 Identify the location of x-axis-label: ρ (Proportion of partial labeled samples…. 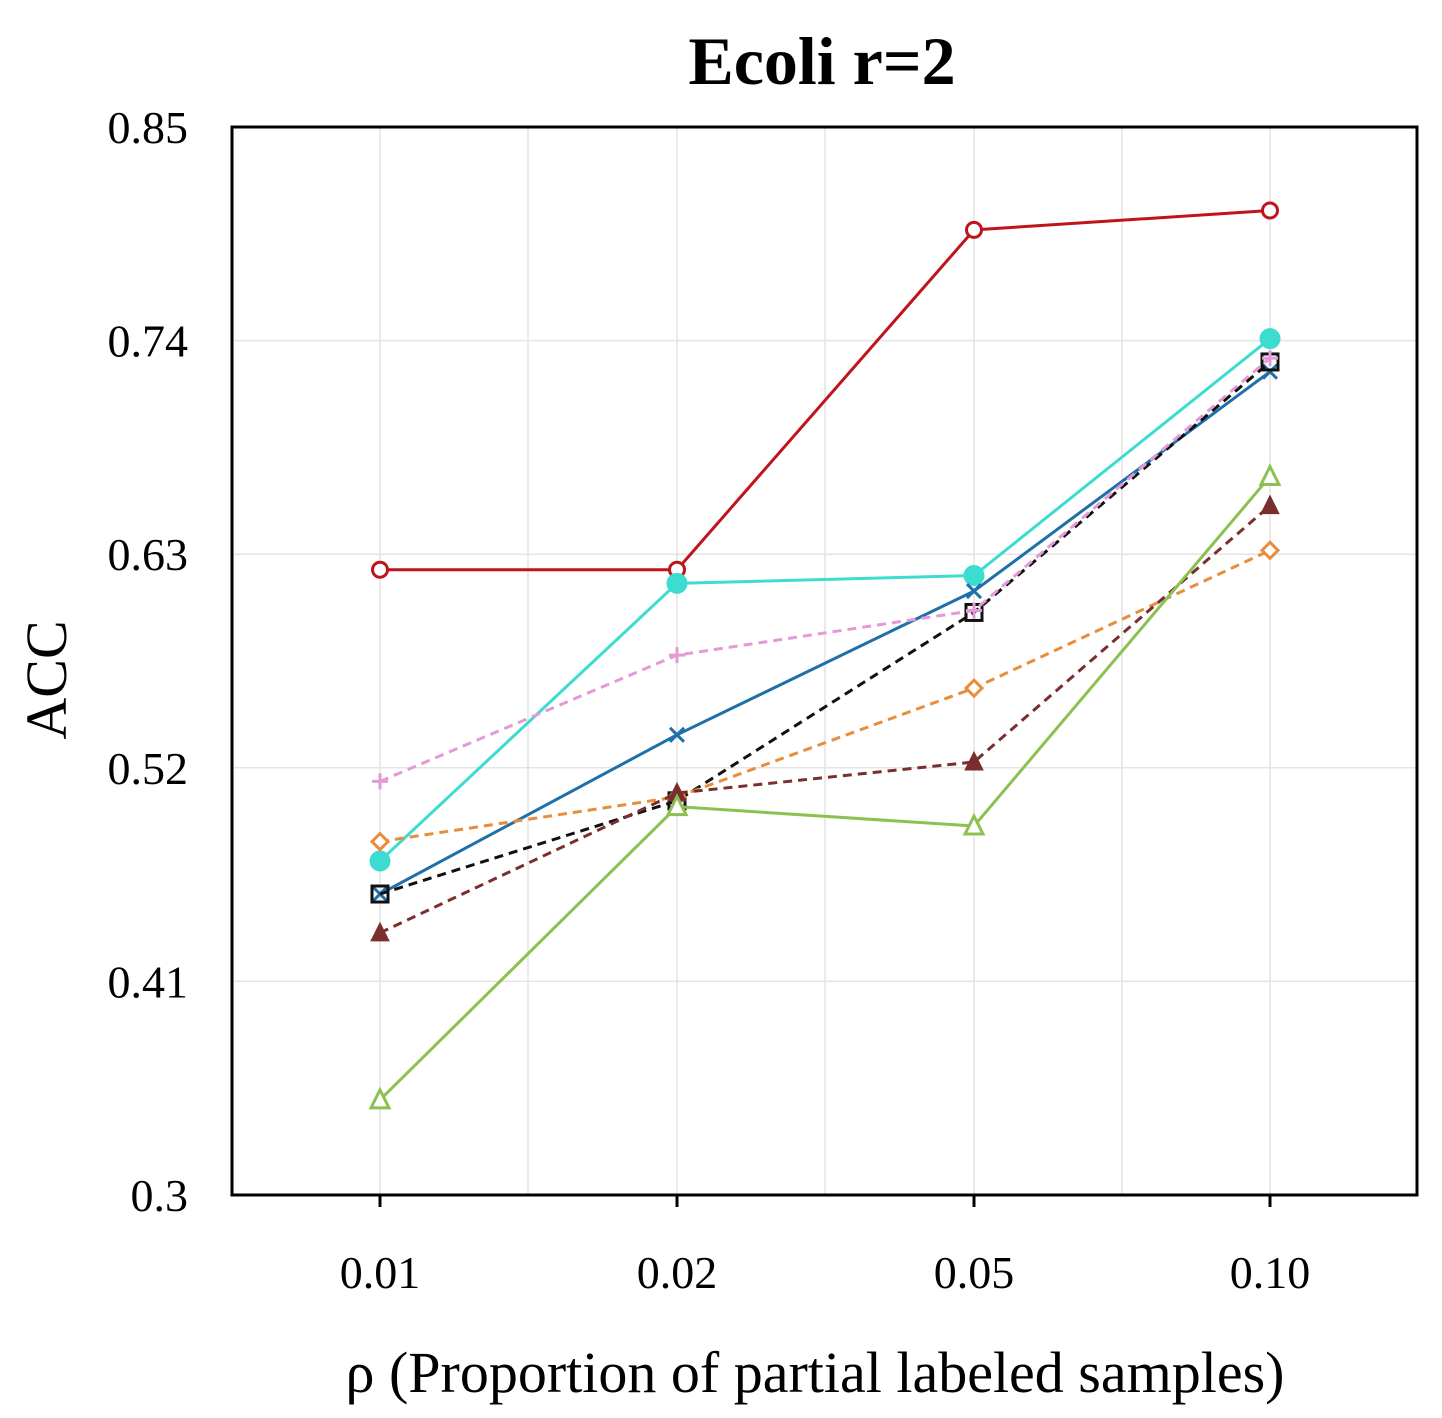
(815, 1372).